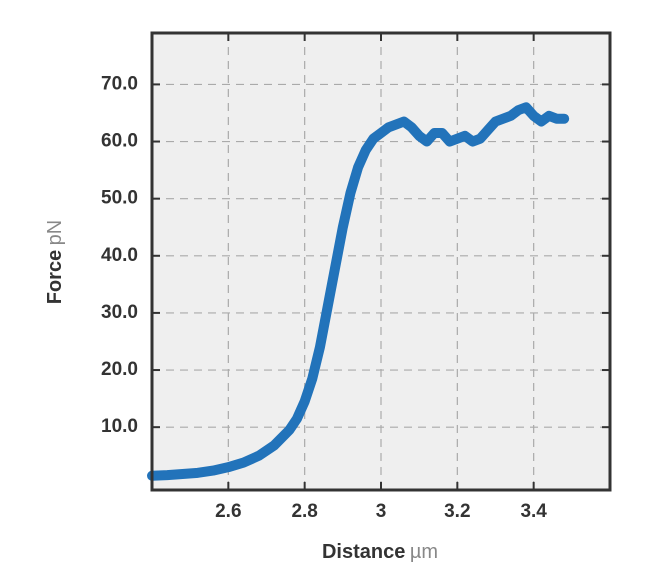 This screenshot has width=650, height=588. What do you see at coordinates (119, 198) in the screenshot?
I see `y-tick-label: 50.0` at bounding box center [119, 198].